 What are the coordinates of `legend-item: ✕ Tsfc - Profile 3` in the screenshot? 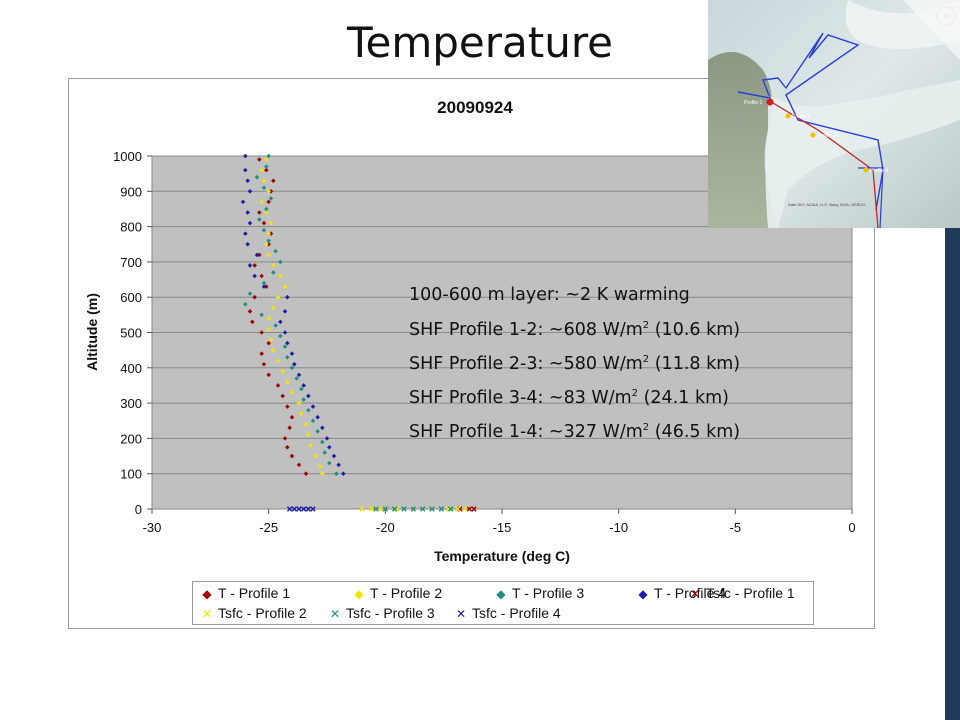 It's located at (382, 613).